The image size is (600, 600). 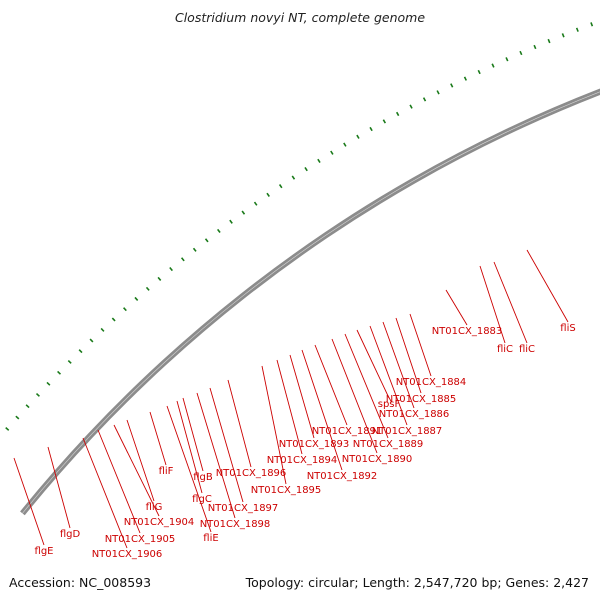 What do you see at coordinates (166, 471) in the screenshot?
I see `gene-label: fliF` at bounding box center [166, 471].